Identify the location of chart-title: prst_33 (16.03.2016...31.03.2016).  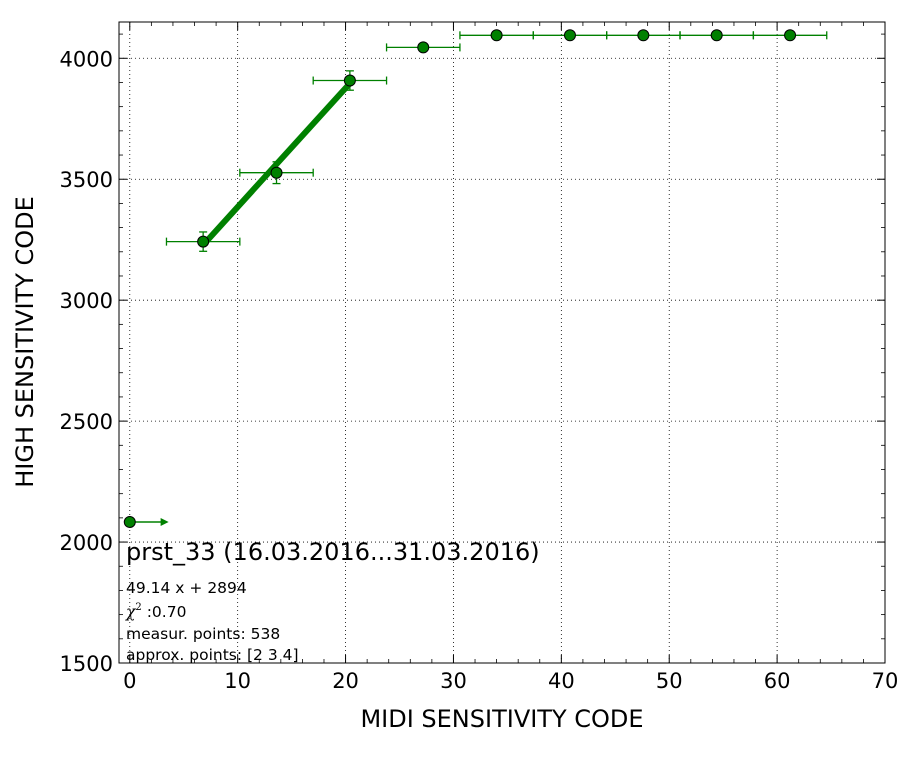
(333, 552).